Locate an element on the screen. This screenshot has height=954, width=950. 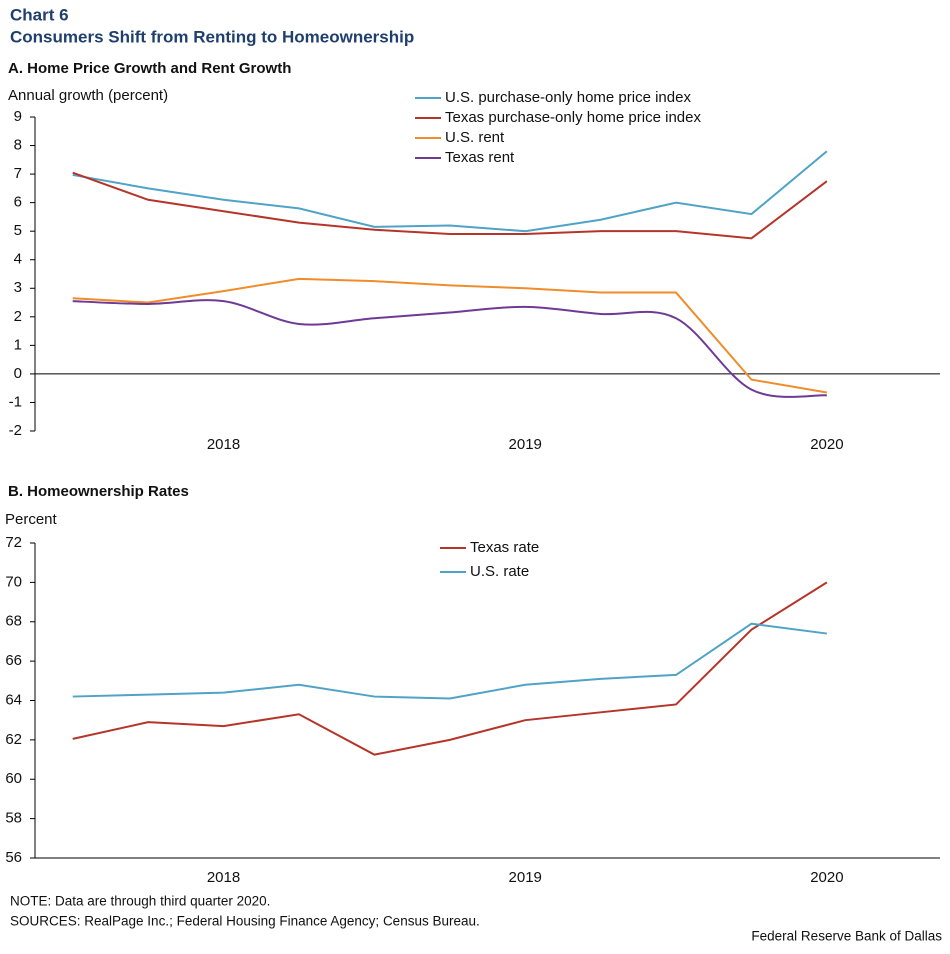
y-tick-label: 2 is located at coordinates (18, 316).